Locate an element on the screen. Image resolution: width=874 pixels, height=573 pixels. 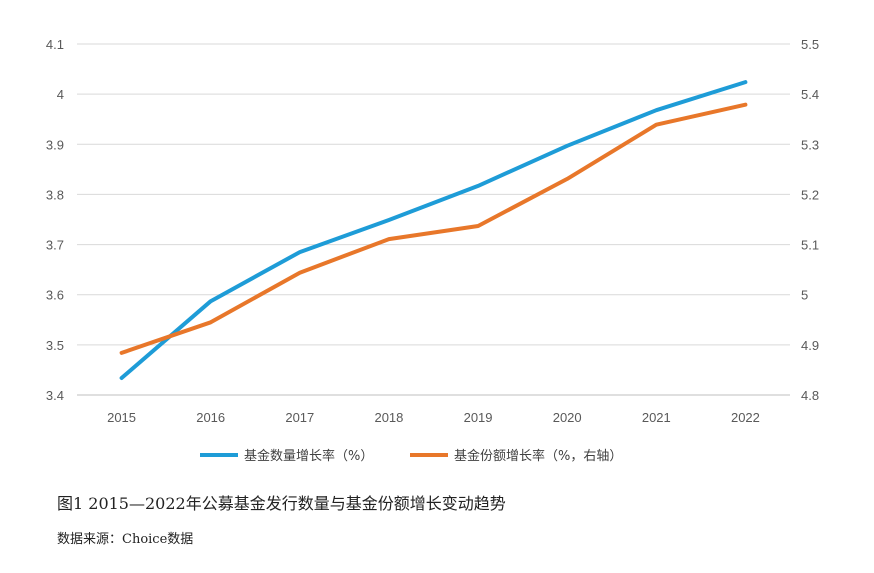
right-tick-label: 5.2 is located at coordinates (810, 194).